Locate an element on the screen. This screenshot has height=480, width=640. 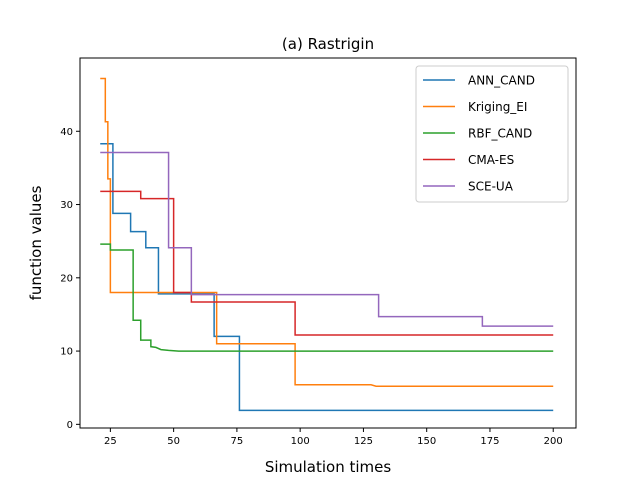
legend-label-4: CMA-ES is located at coordinates (491, 160).